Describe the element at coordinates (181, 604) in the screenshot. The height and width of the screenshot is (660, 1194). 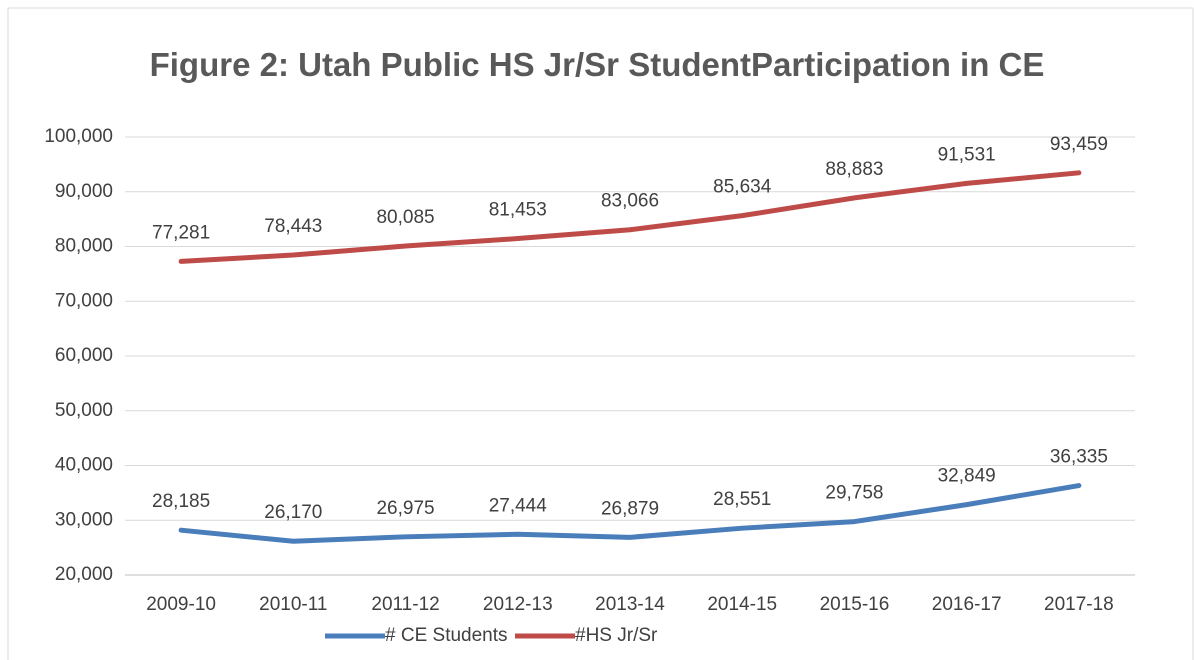
I see `x-tick-label: 2009-10` at that location.